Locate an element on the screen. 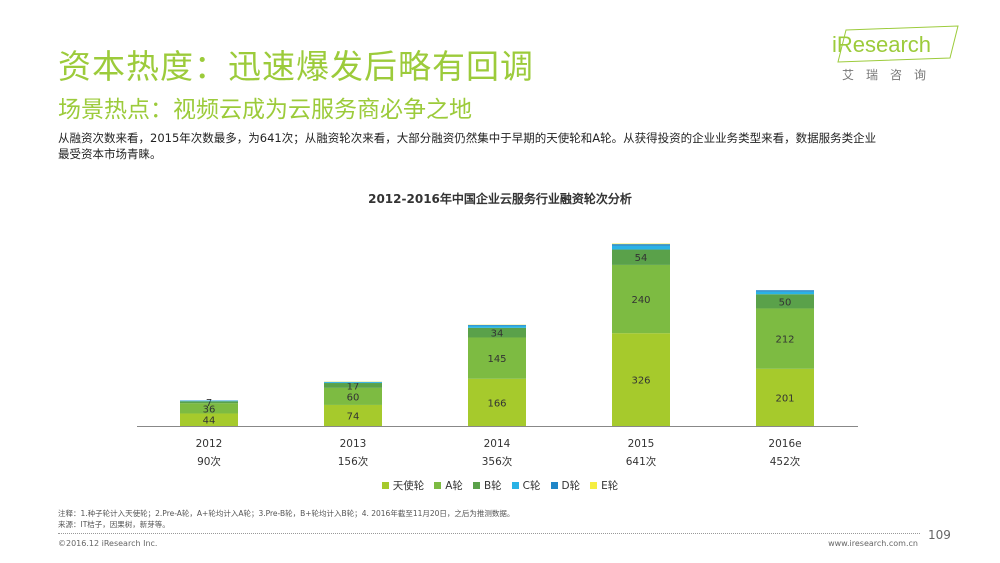 This screenshot has width=1000, height=563. legend-label: E轮 is located at coordinates (610, 486).